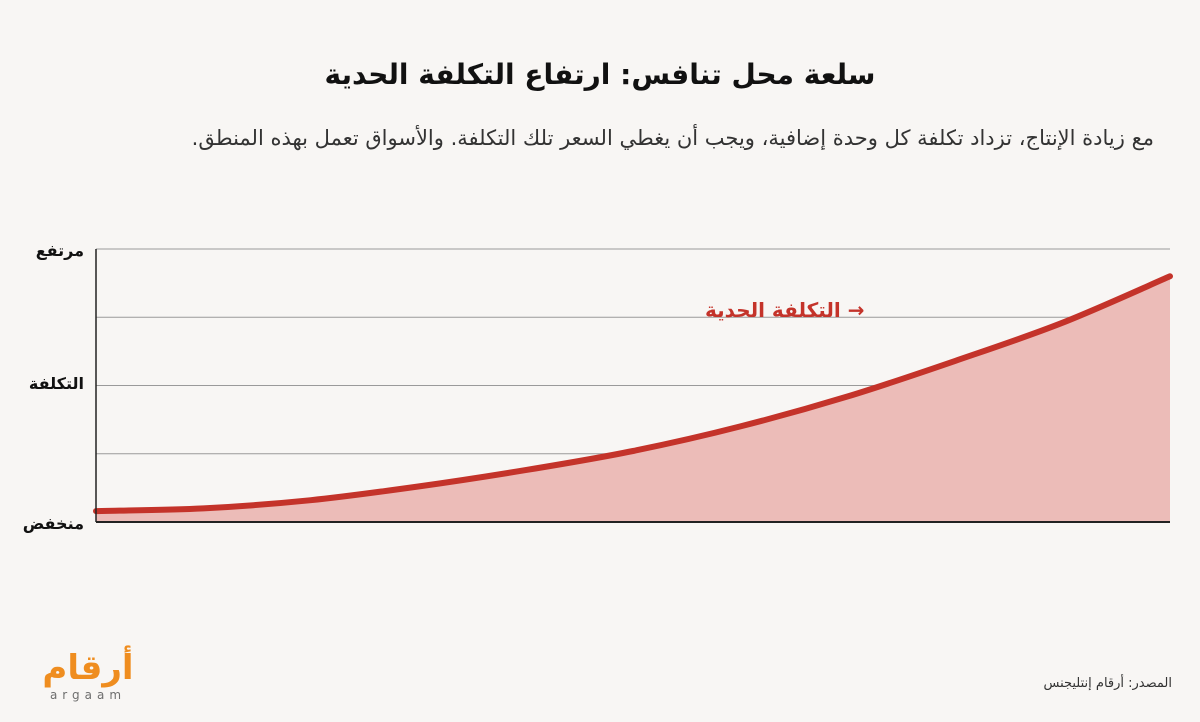 The height and width of the screenshot is (722, 1200). Describe the element at coordinates (600, 74) in the screenshot. I see `chart-title: سلعة محل تنافس: ارتفاع التكلفة الحدية` at that location.